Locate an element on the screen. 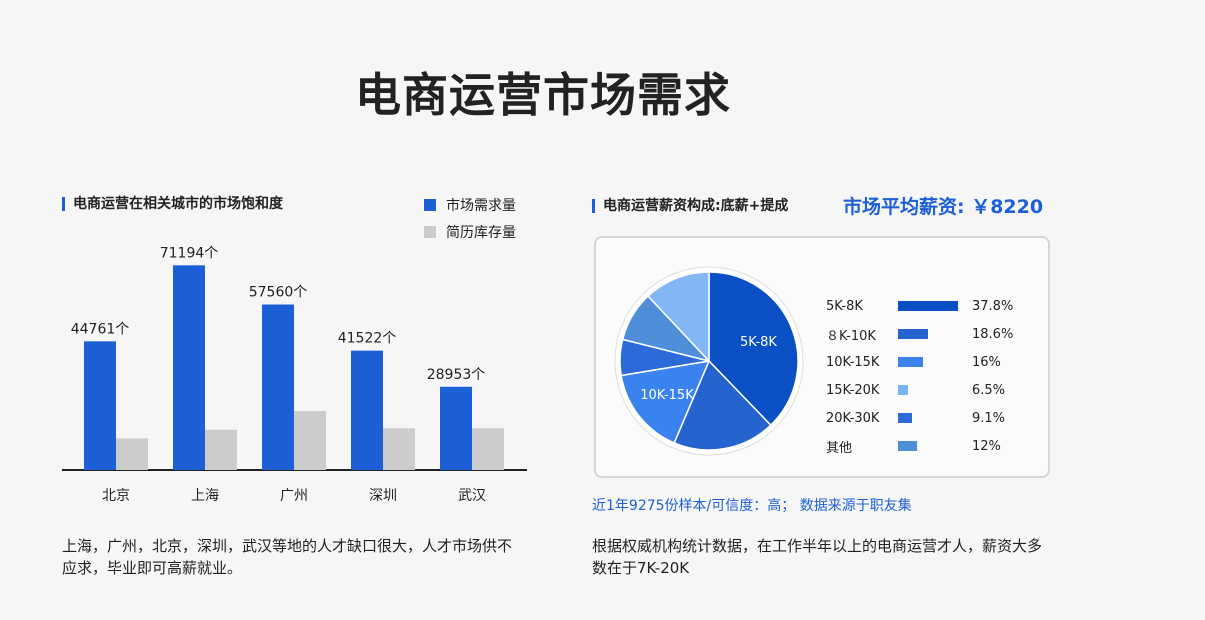 This screenshot has height=620, width=1205. x-tick-label: 武汉 is located at coordinates (472, 496).